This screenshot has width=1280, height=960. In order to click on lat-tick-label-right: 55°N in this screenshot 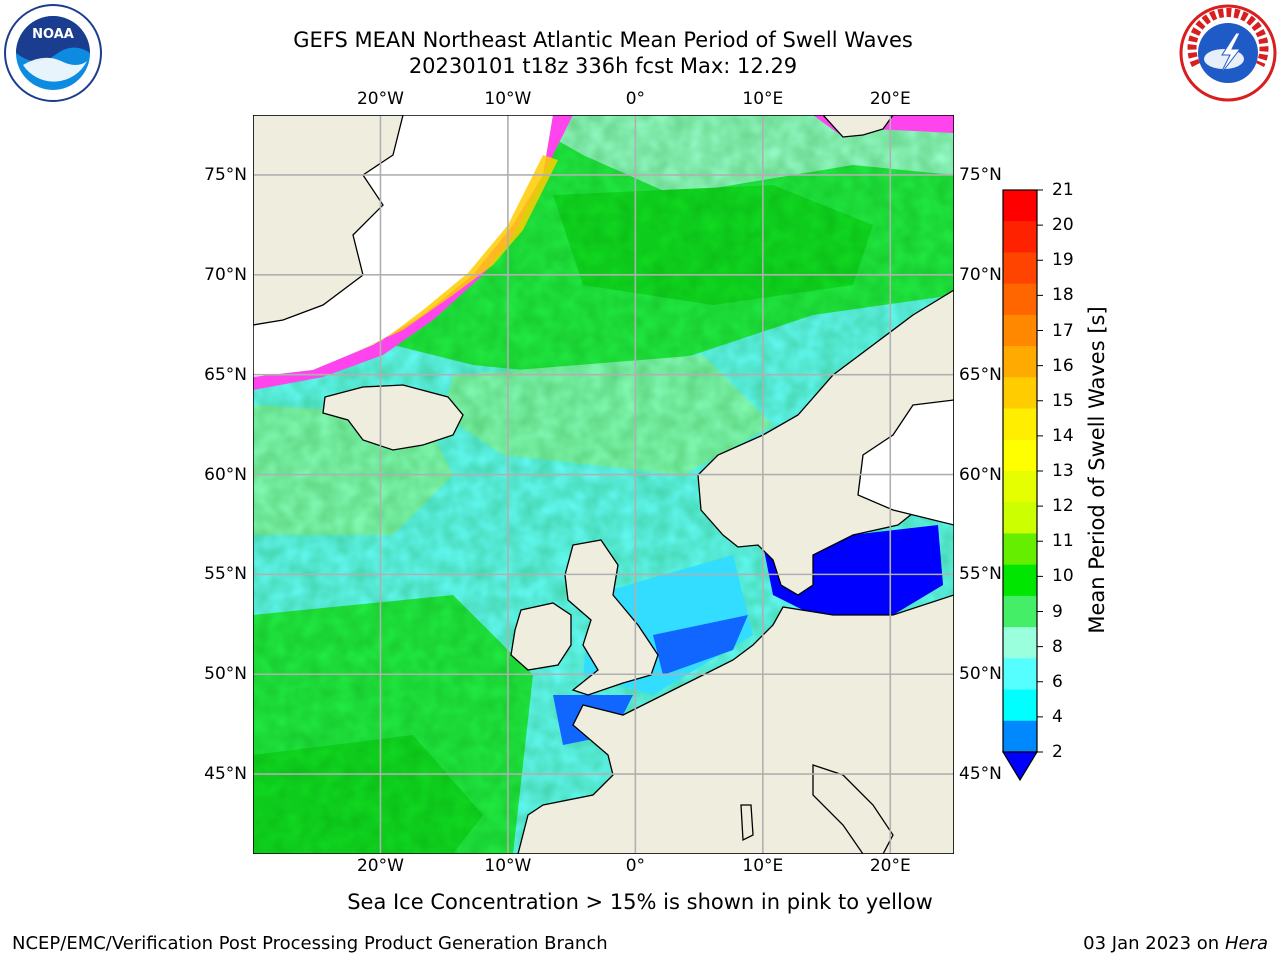, I will do `click(980, 574)`.